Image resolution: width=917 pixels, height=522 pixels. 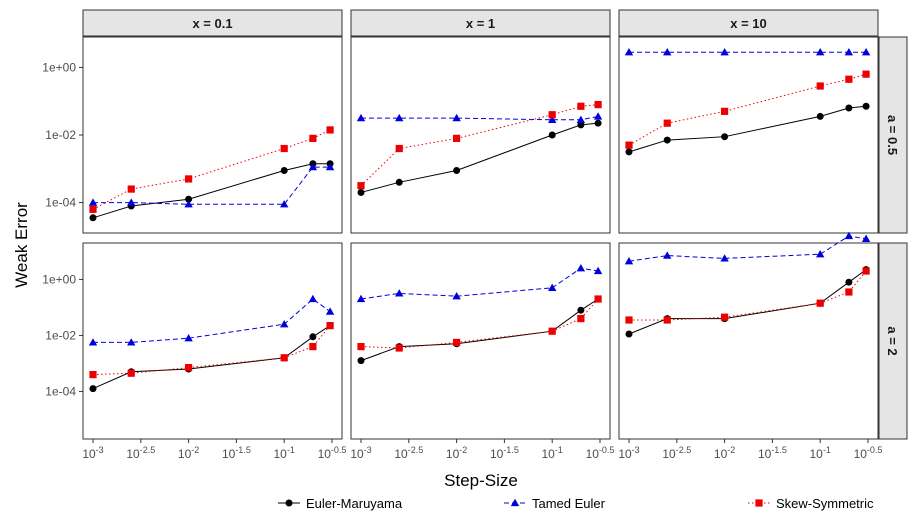 I want to click on facet-strip-row-label: a = 2, so click(x=892, y=340).